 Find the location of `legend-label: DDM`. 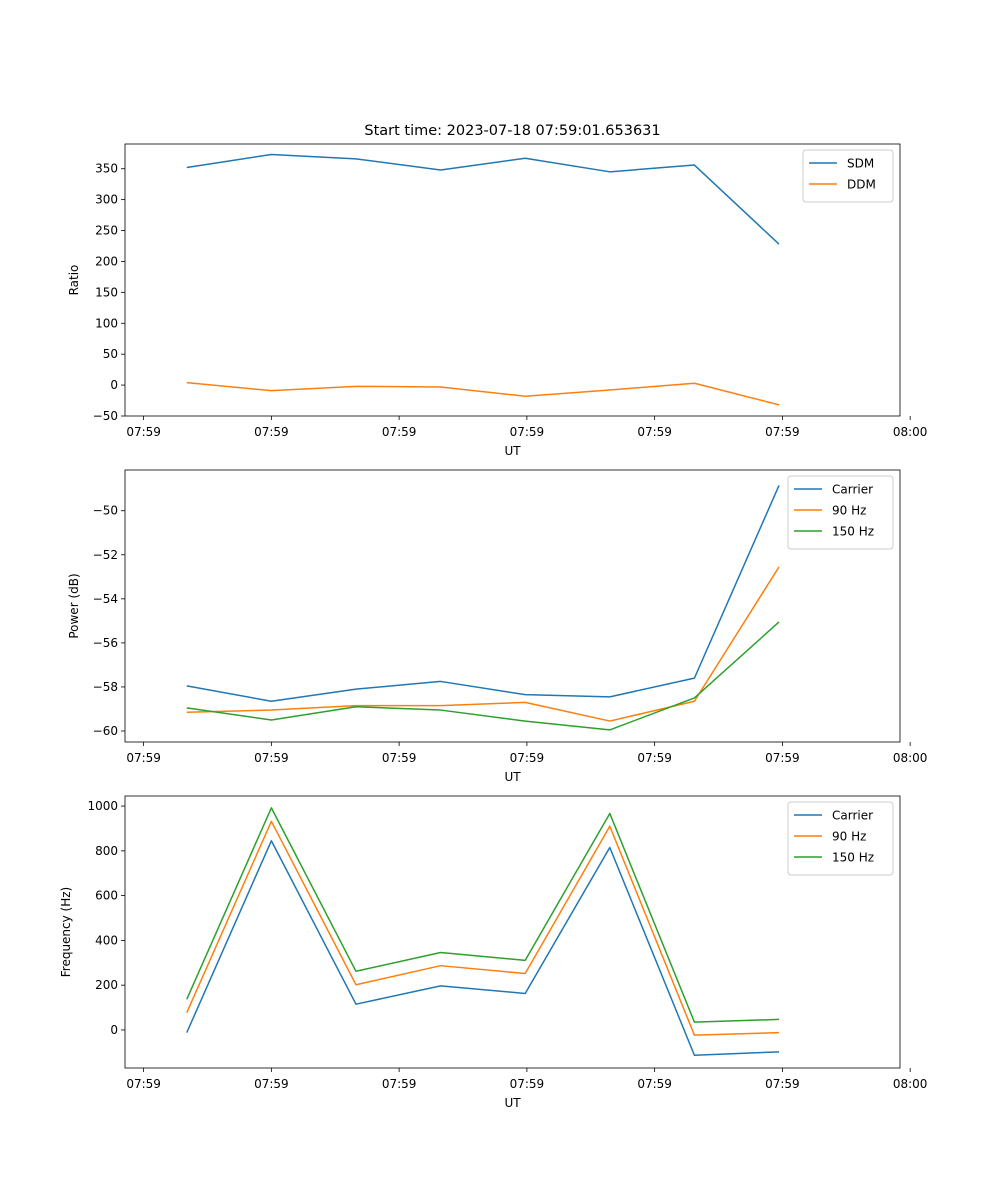

legend-label: DDM is located at coordinates (861, 185).